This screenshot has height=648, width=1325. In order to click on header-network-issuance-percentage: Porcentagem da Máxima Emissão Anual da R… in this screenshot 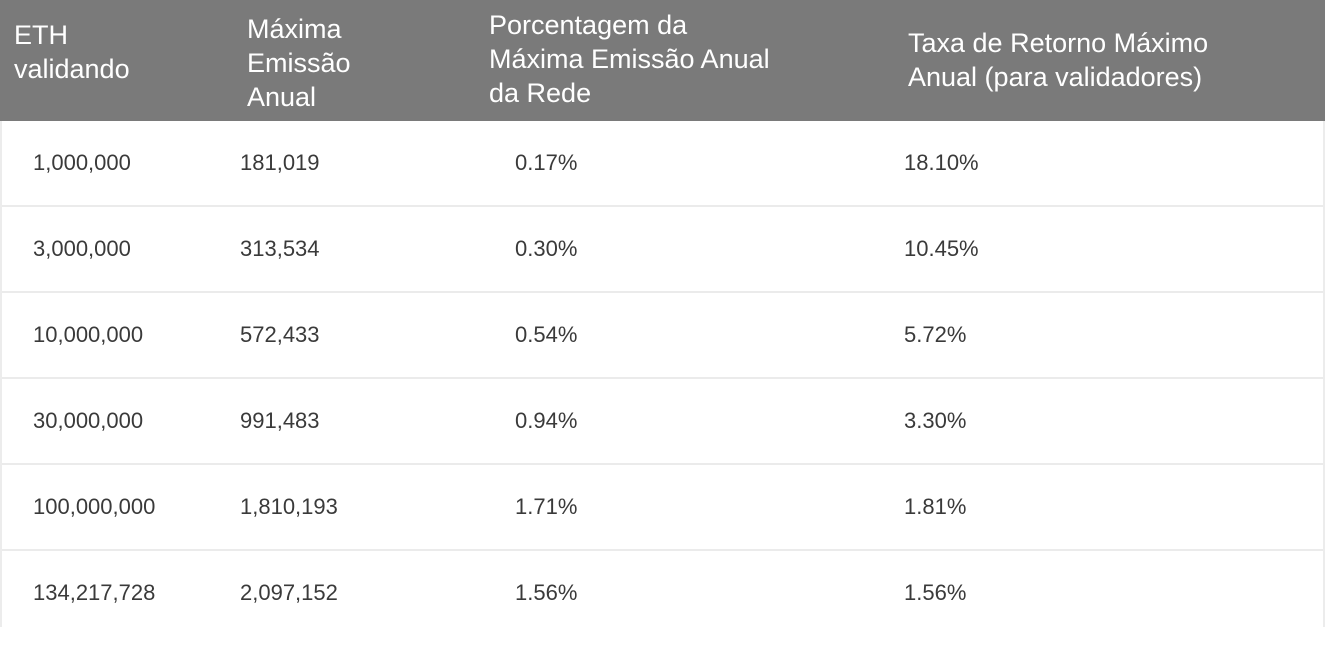, I will do `click(629, 59)`.